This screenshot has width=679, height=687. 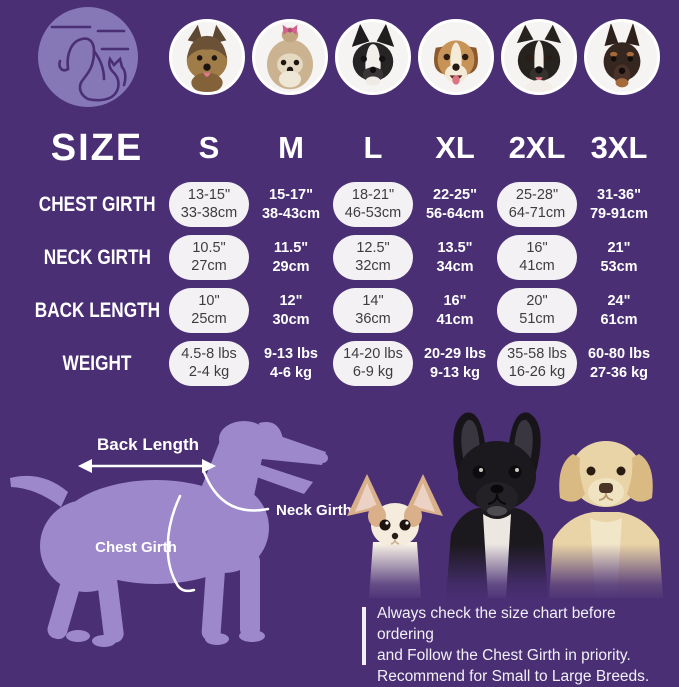 I want to click on value-cm: 4-6 kg, so click(x=291, y=372).